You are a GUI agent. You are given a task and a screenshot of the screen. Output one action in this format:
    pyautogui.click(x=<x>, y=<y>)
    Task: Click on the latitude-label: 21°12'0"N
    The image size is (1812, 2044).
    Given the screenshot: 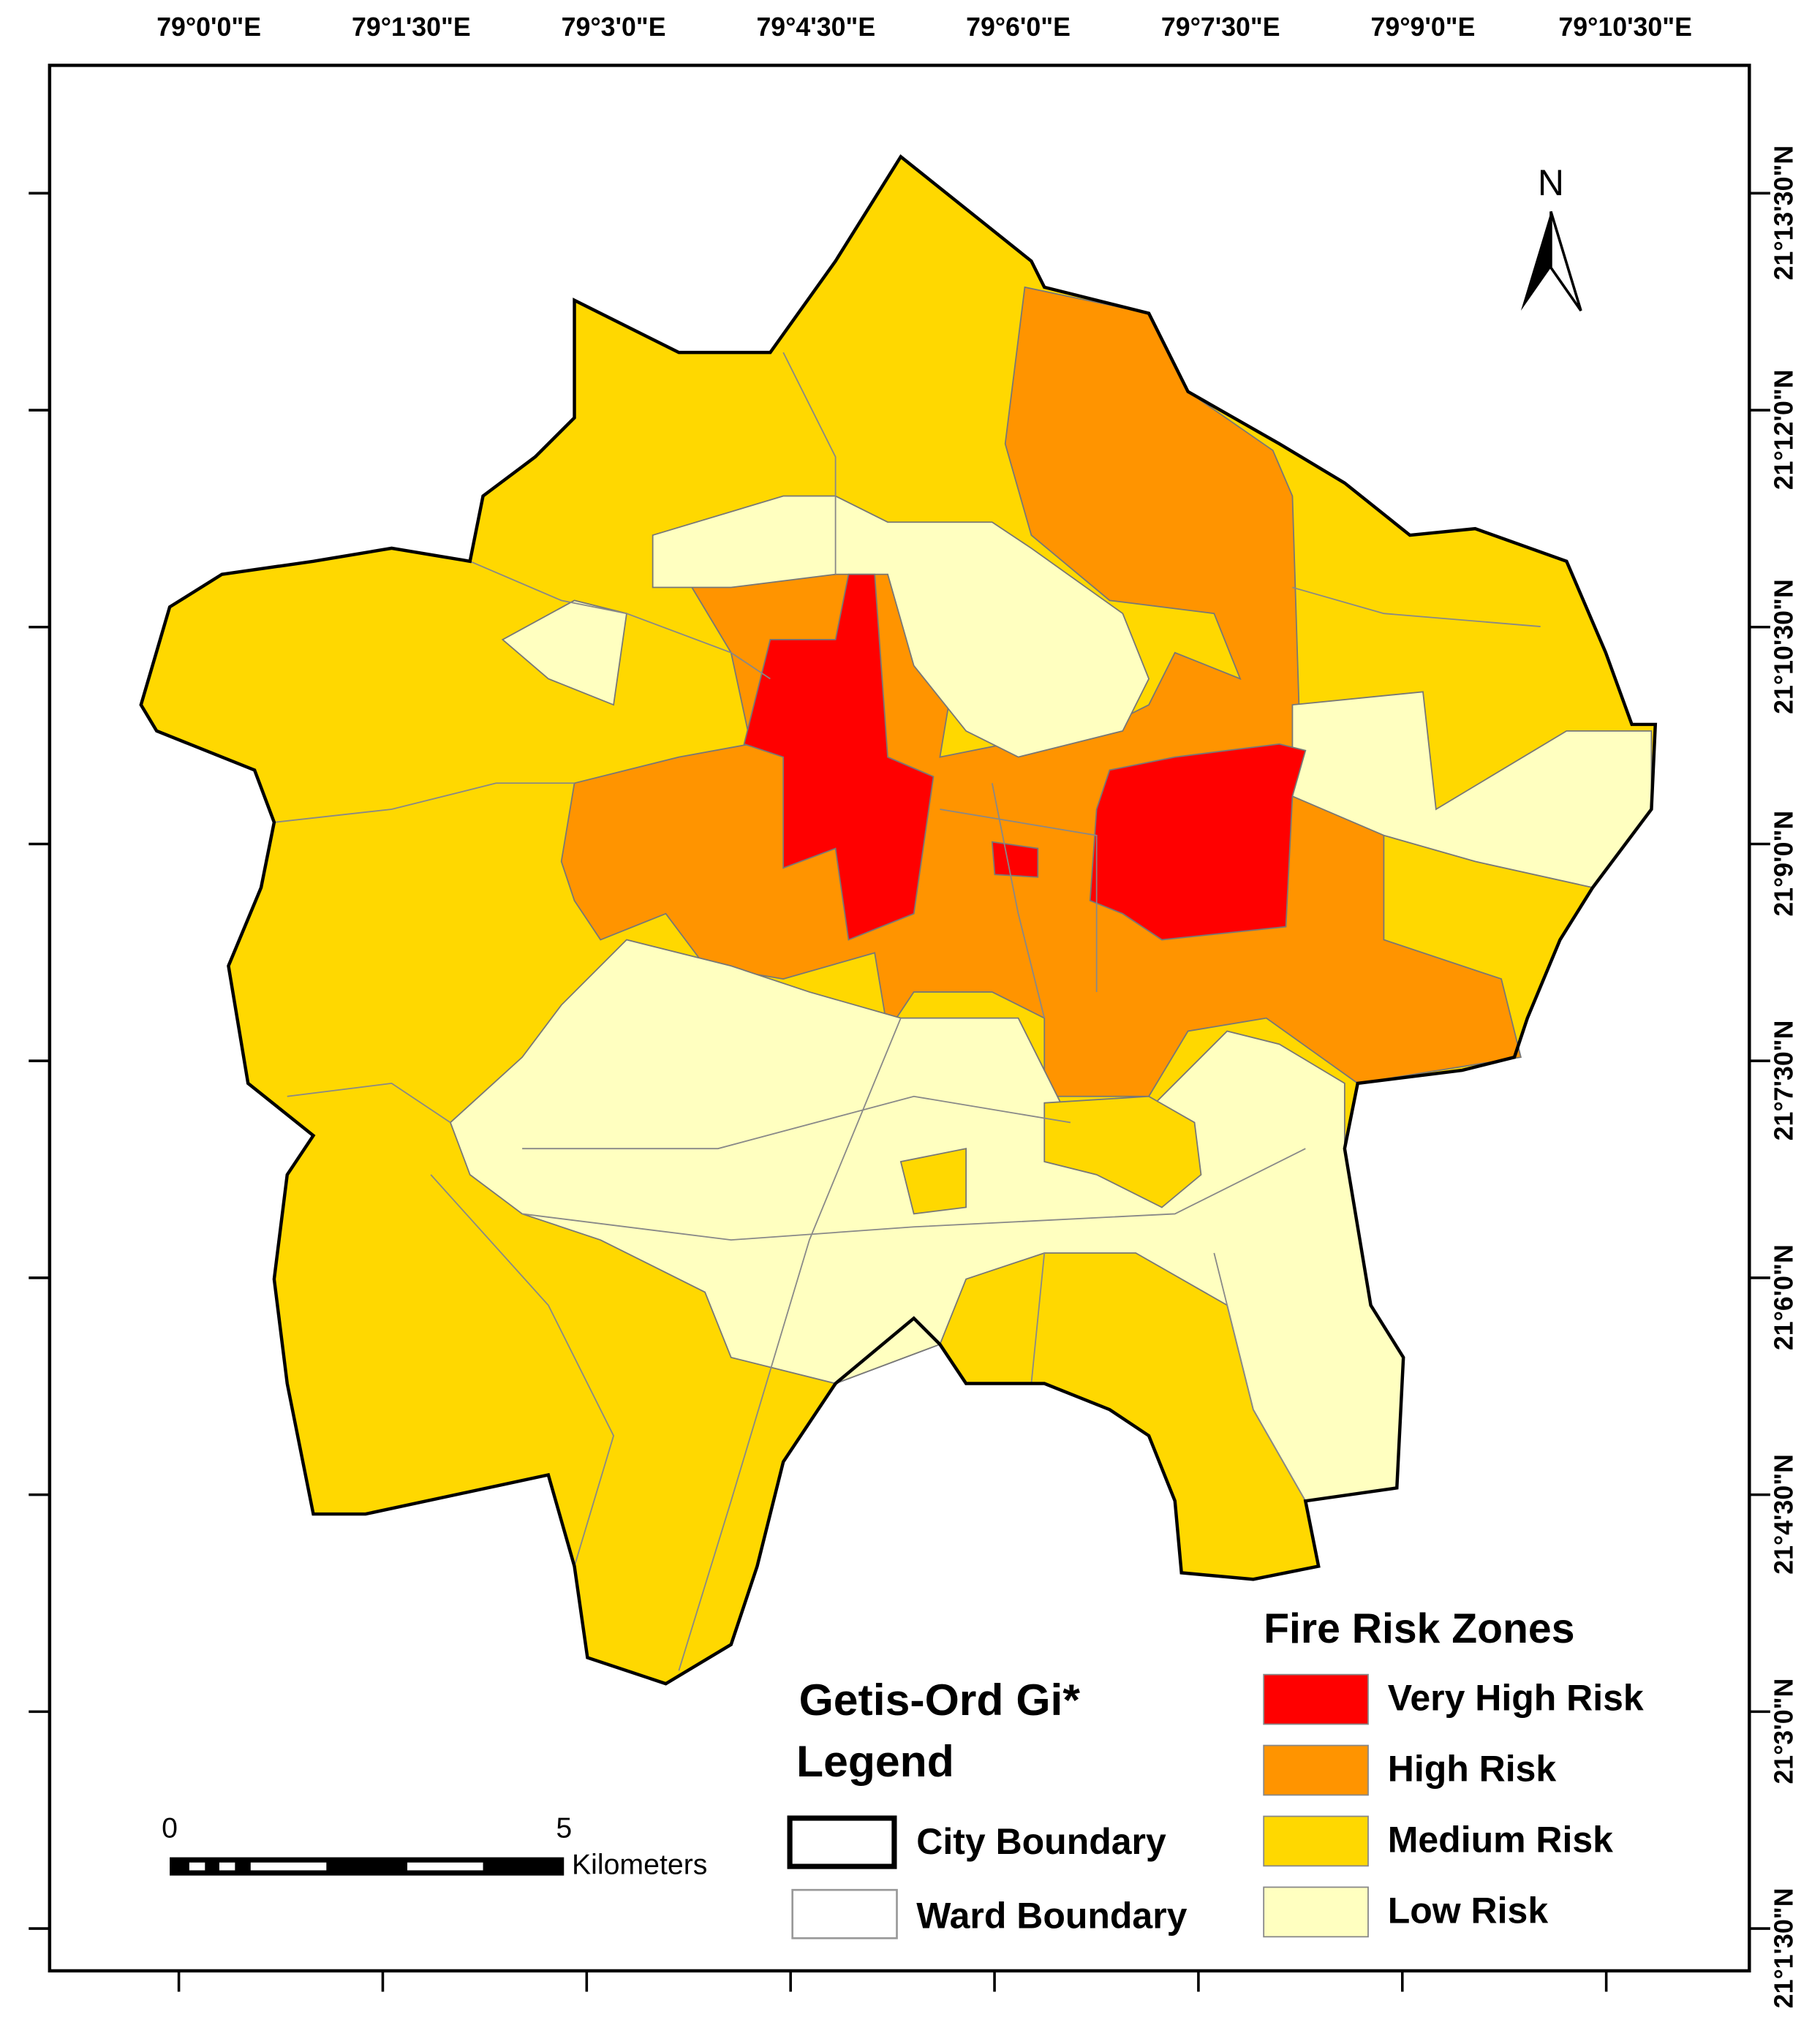 What is the action you would take?
    pyautogui.click(x=1784, y=429)
    